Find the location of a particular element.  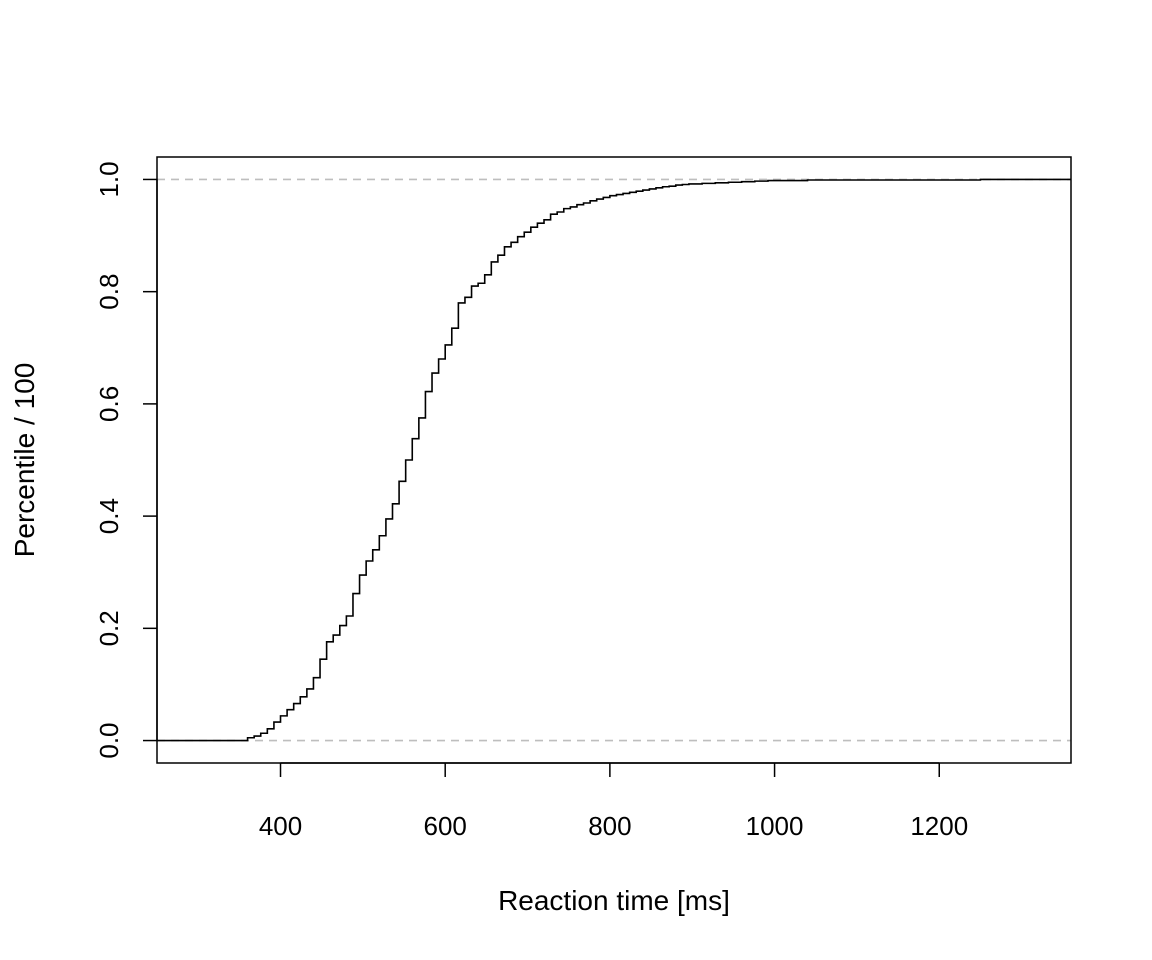

x-tick-label-2: 800 is located at coordinates (609, 826).